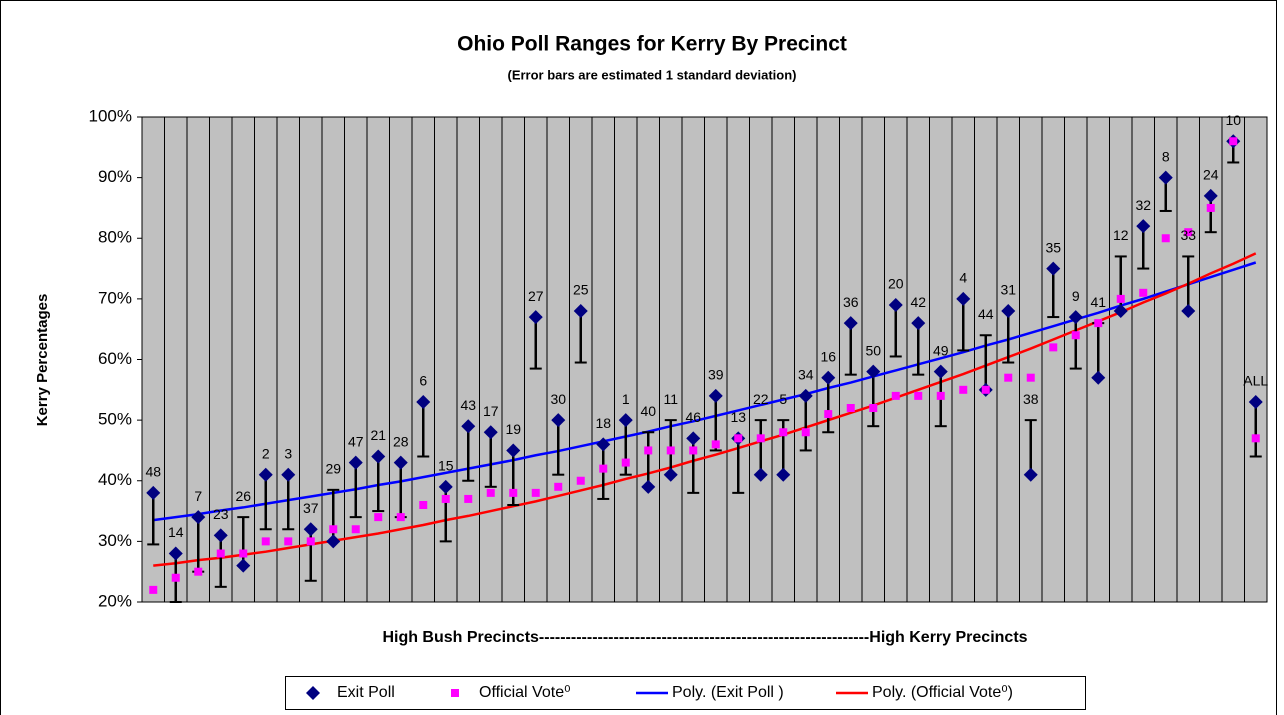 This screenshot has width=1284, height=715. What do you see at coordinates (115, 419) in the screenshot?
I see `y-tick-label: 50%` at bounding box center [115, 419].